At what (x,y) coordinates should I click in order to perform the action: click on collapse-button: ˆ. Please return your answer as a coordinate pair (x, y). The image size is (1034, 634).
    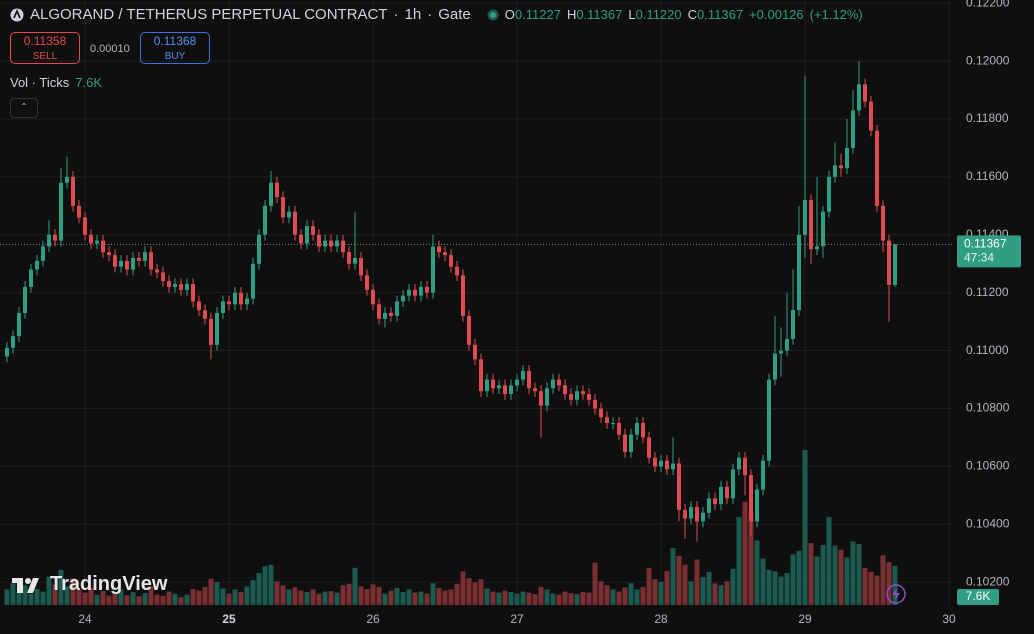
    Looking at the image, I should click on (24, 108).